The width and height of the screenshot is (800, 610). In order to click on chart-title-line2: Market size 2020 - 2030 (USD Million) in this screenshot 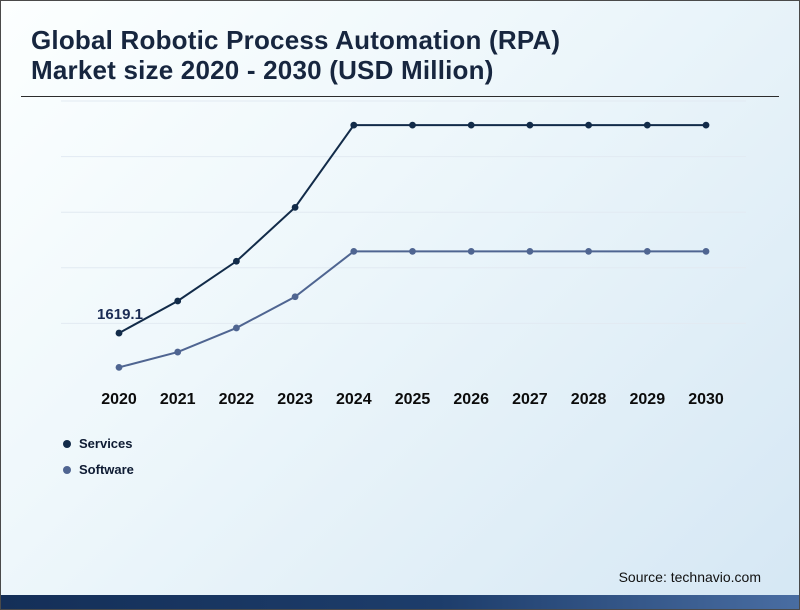, I will do `click(262, 70)`.